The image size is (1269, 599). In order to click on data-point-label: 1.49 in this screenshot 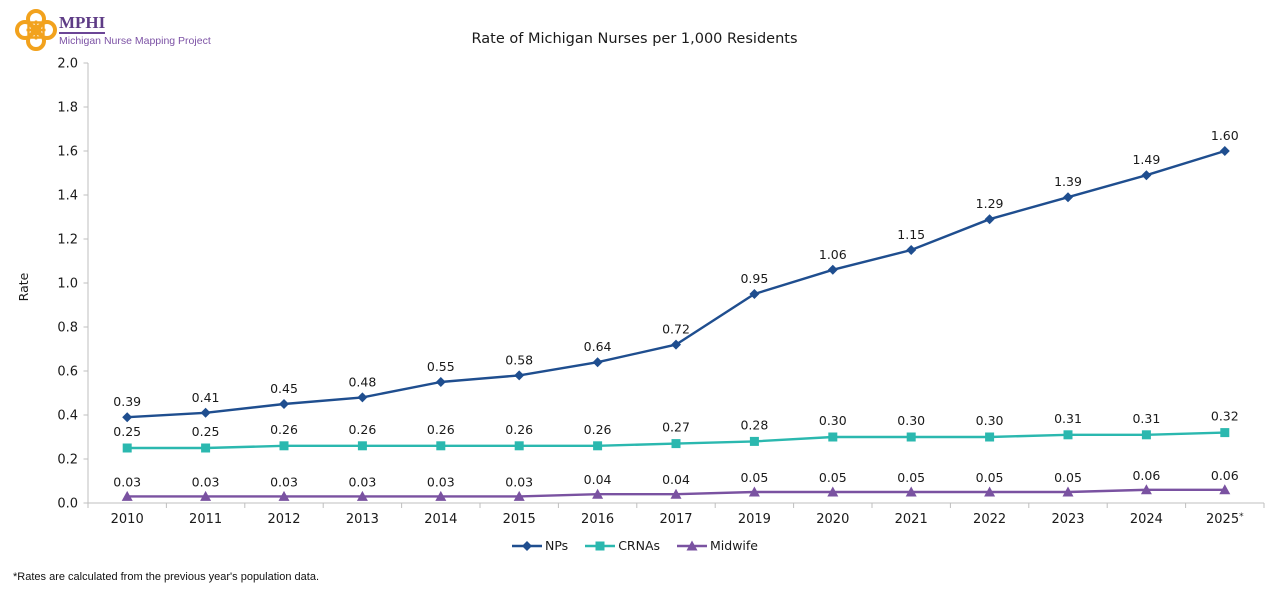, I will do `click(1146, 159)`.